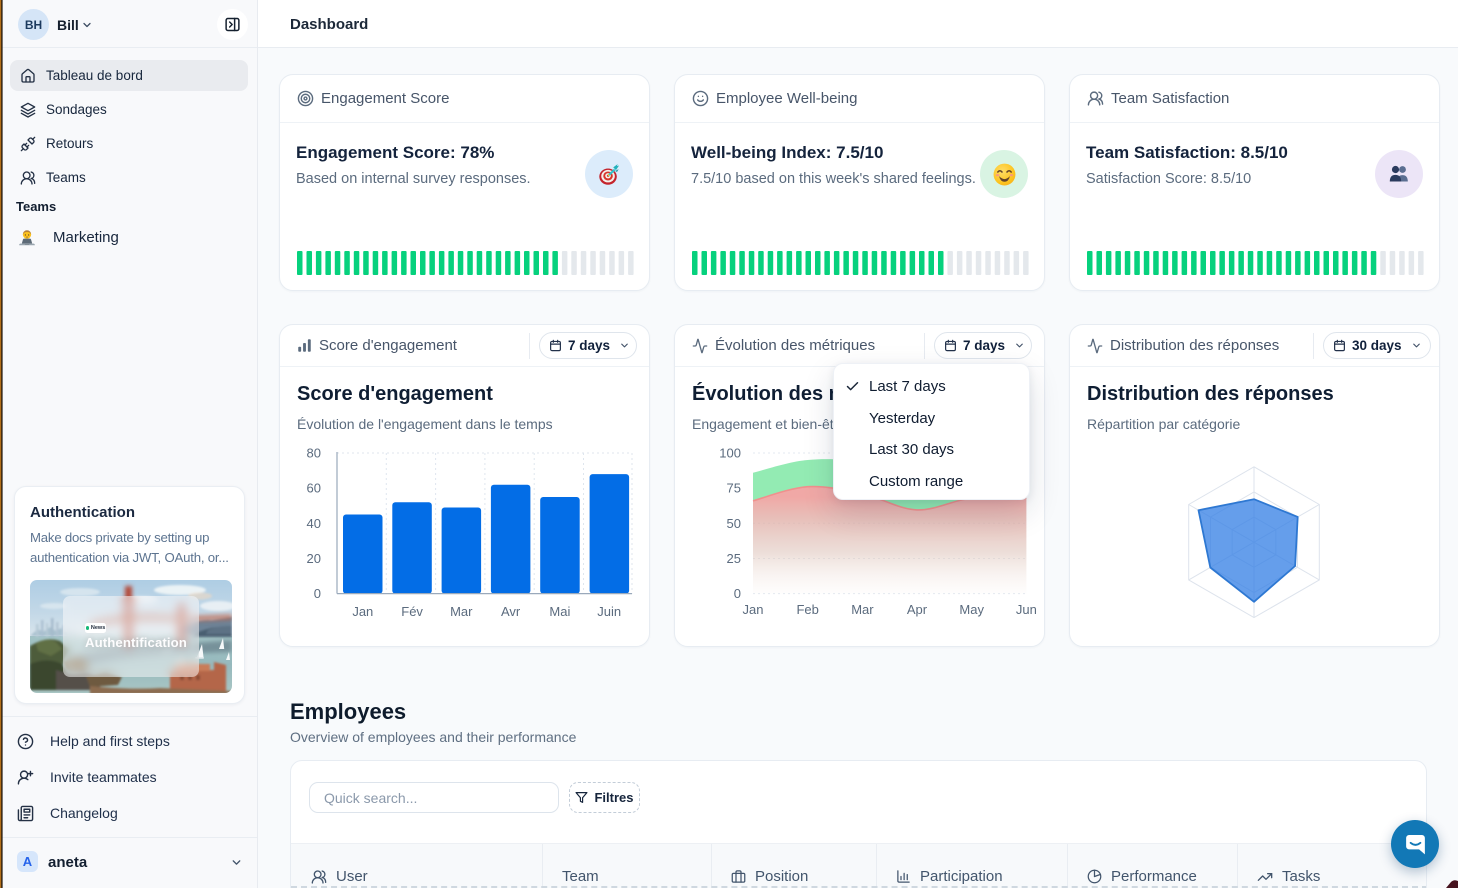 Image resolution: width=1458 pixels, height=888 pixels. Describe the element at coordinates (730, 453) in the screenshot. I see `svg-text: 100` at that location.